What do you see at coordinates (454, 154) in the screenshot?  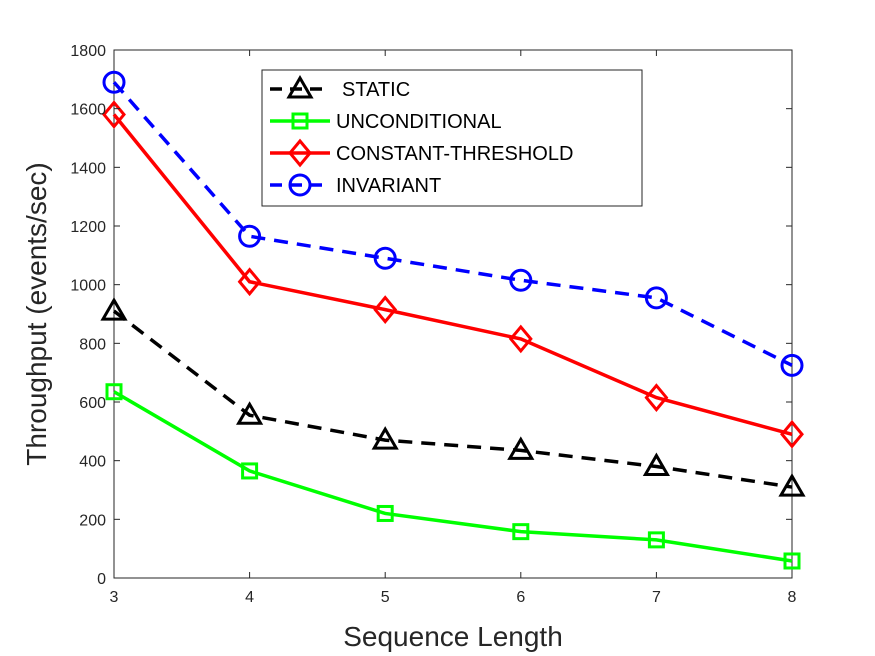 I see `legend-label-constant-threshold: CONSTANT-THRESHOLD` at bounding box center [454, 154].